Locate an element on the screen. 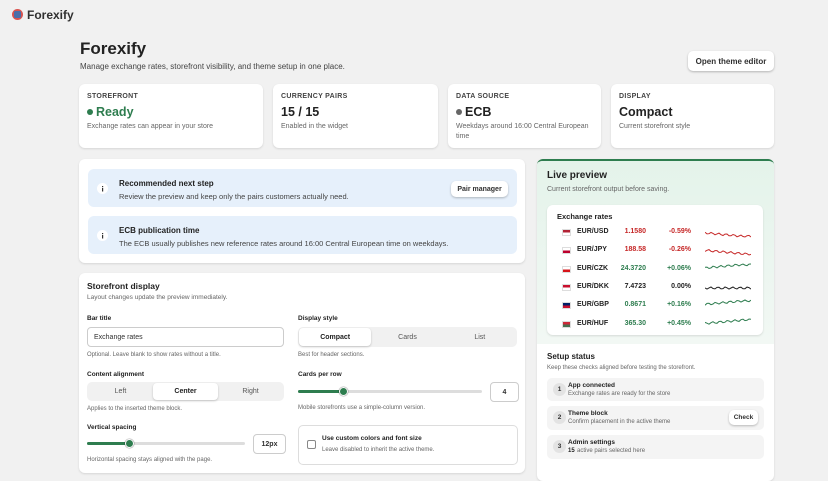 Image resolution: width=828 pixels, height=481 pixels. display-style-control: Compact Cards List is located at coordinates (407, 337).